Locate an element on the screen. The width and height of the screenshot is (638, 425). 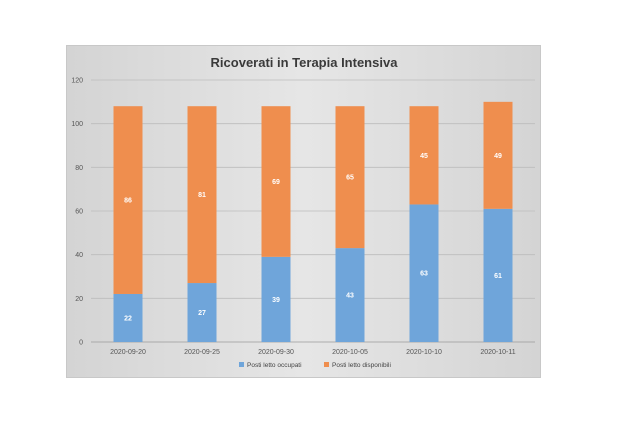
data-label: 69 is located at coordinates (276, 182).